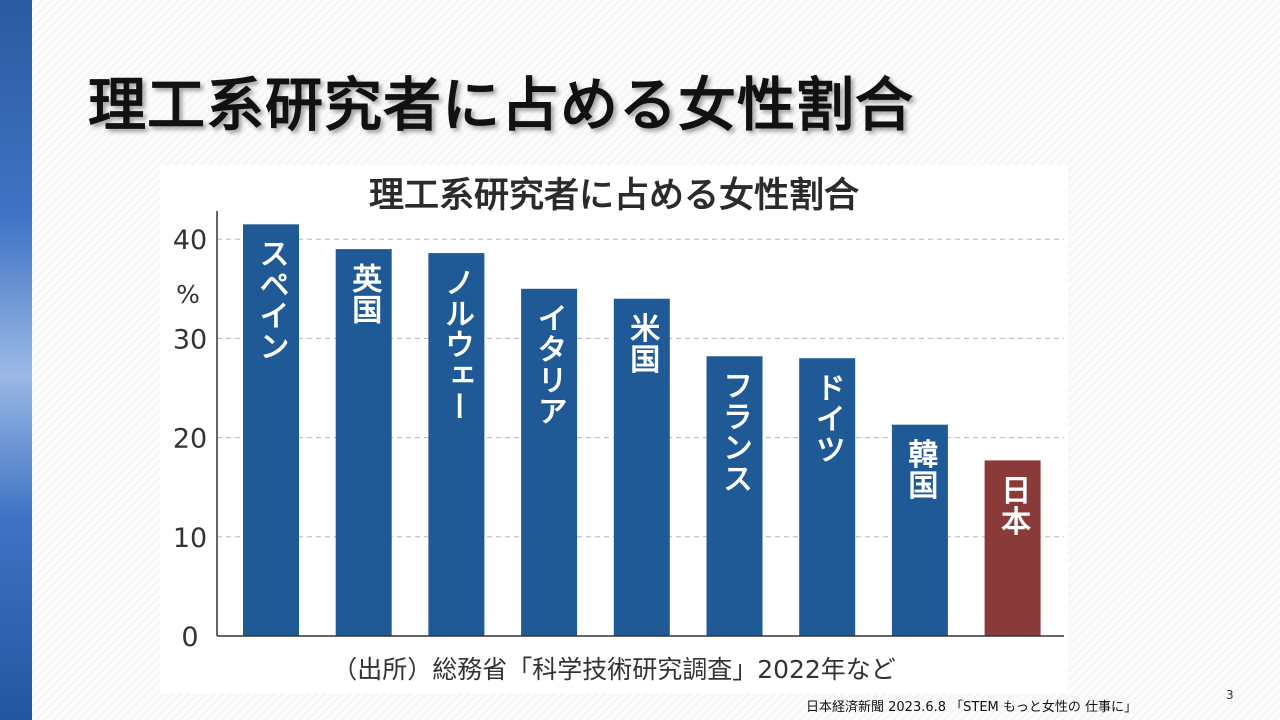 Image resolution: width=1280 pixels, height=720 pixels. Describe the element at coordinates (734, 432) in the screenshot. I see `bar-label: フランス` at that location.